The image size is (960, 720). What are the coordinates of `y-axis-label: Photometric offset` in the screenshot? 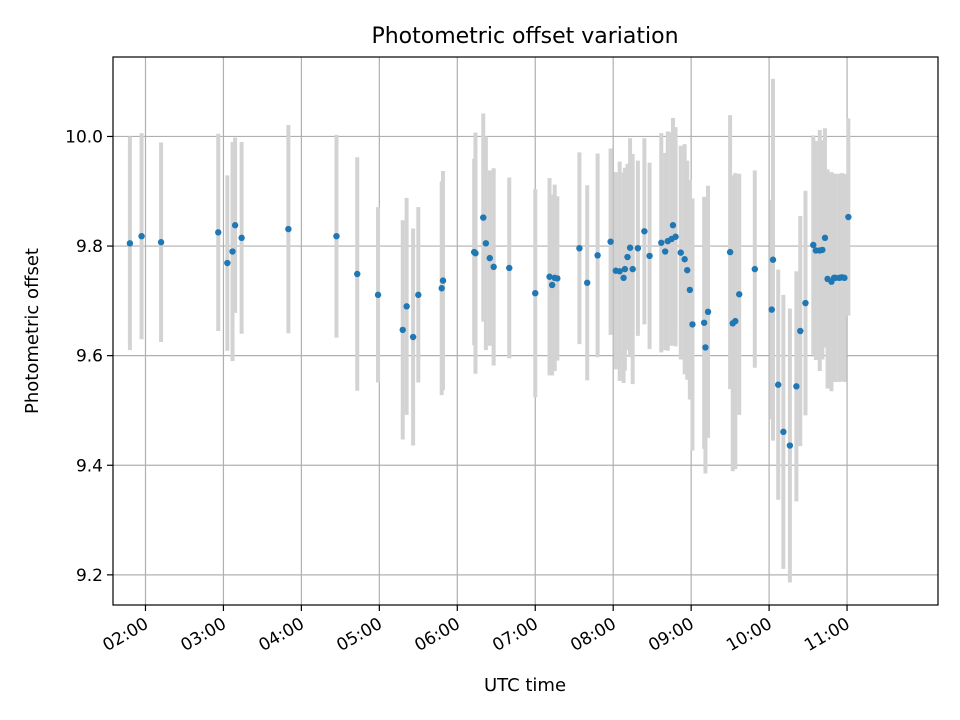 It's located at (32, 331).